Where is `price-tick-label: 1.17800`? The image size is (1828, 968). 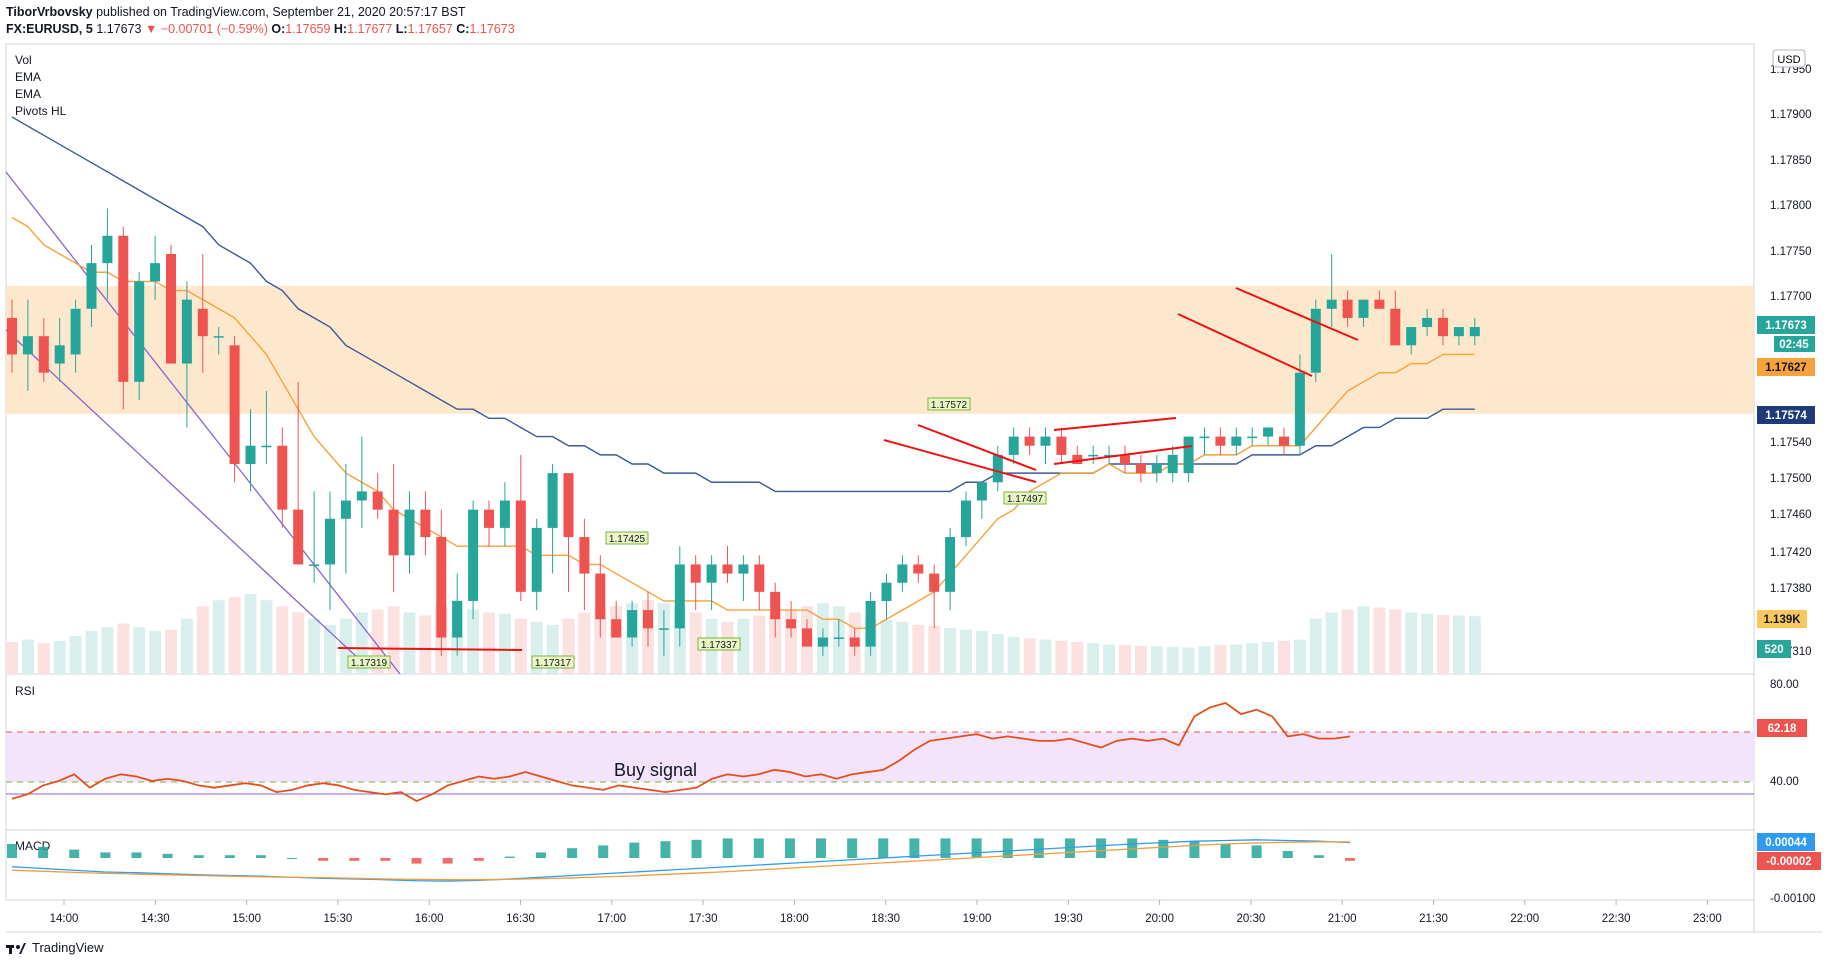 price-tick-label: 1.17800 is located at coordinates (1791, 206).